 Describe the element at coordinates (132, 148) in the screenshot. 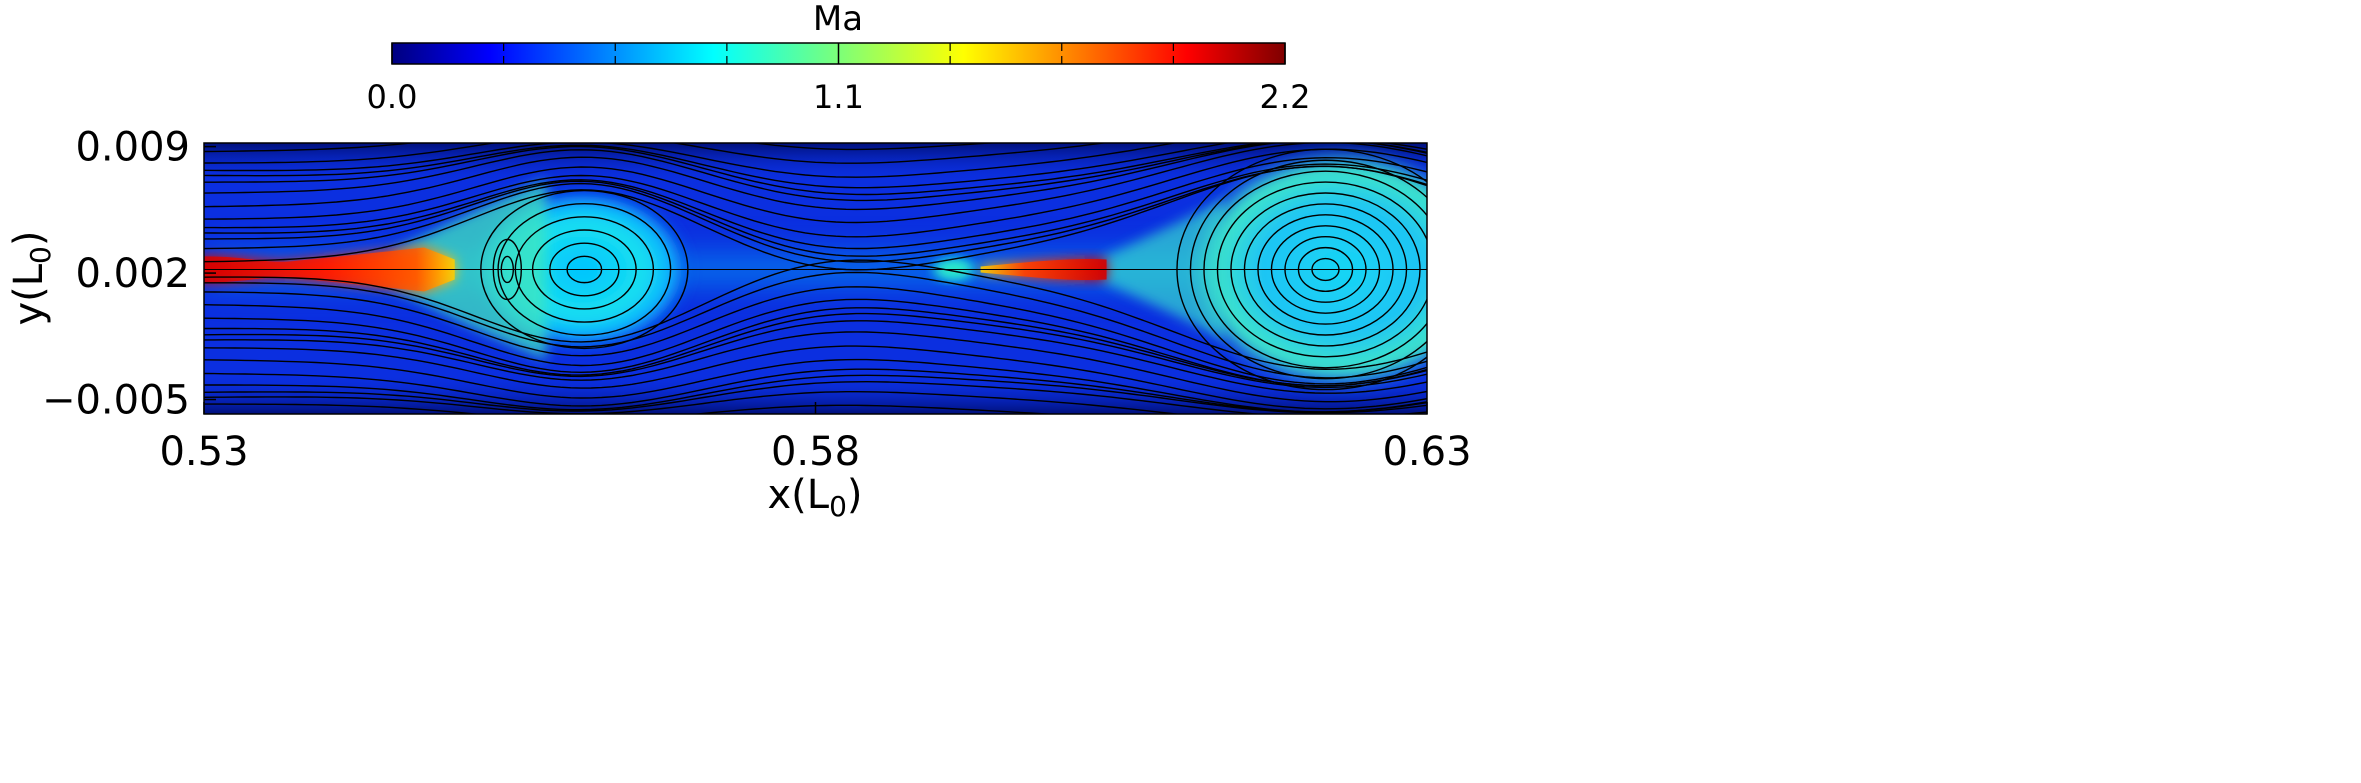

I see `y-tick-label: 0.009` at that location.